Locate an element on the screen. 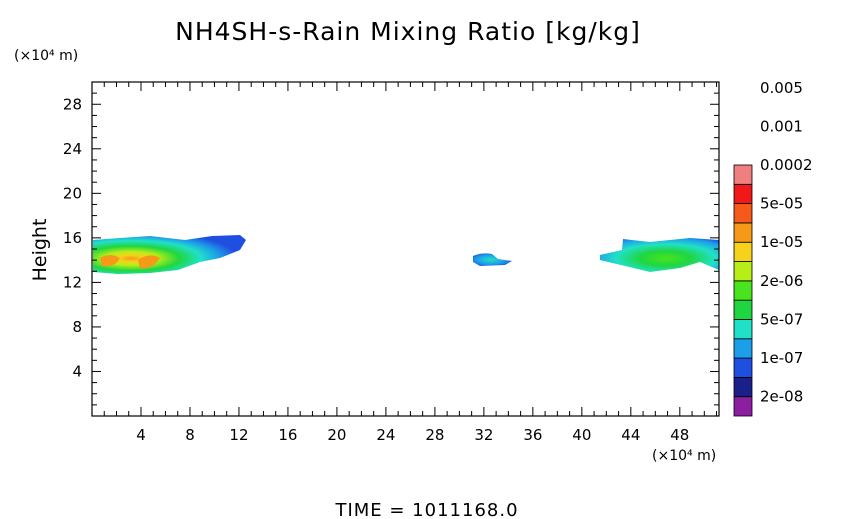 This screenshot has width=854, height=519. colorbar is located at coordinates (743, 290).